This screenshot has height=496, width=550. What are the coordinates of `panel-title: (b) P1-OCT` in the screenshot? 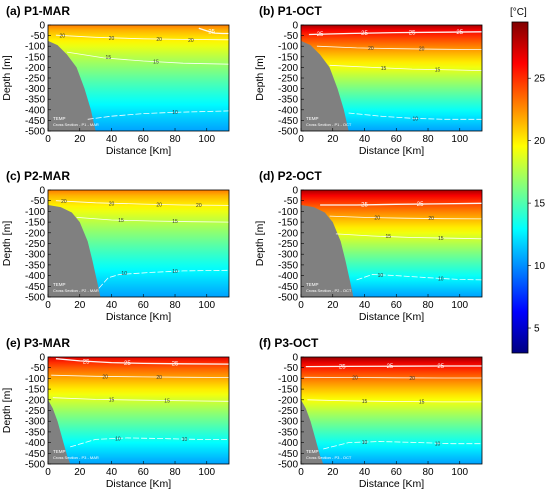 It's located at (290, 11).